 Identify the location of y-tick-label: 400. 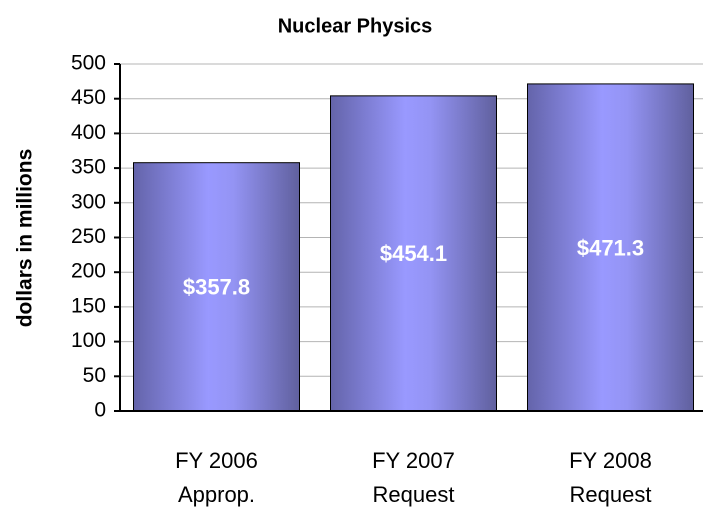
(88, 132).